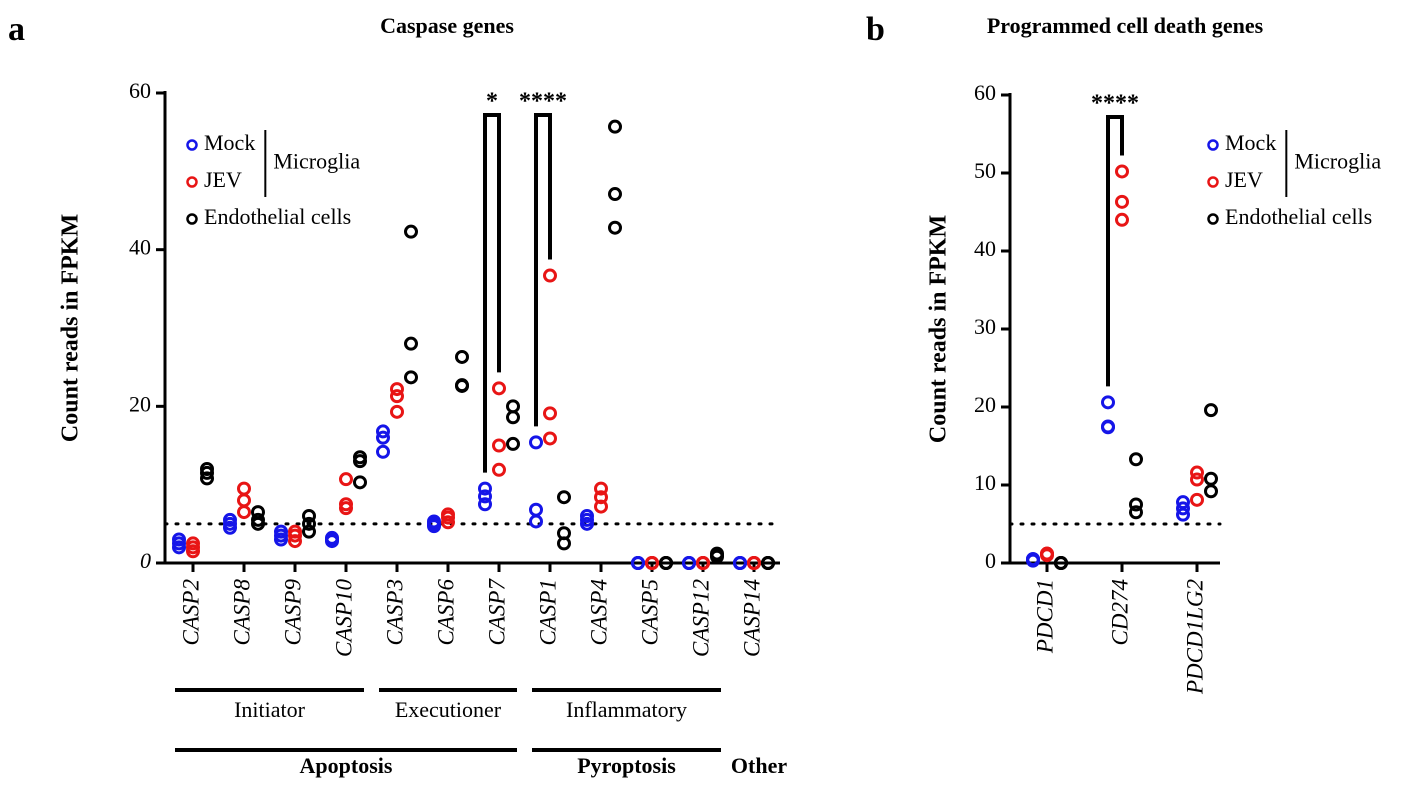  I want to click on group-label: Other, so click(759, 765).